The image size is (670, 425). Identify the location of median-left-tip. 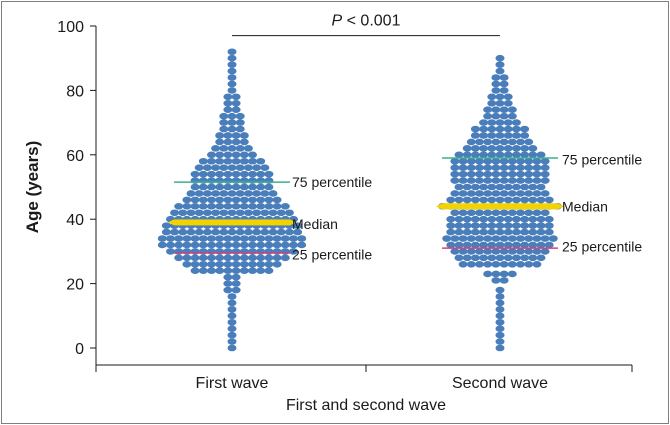
(171, 222).